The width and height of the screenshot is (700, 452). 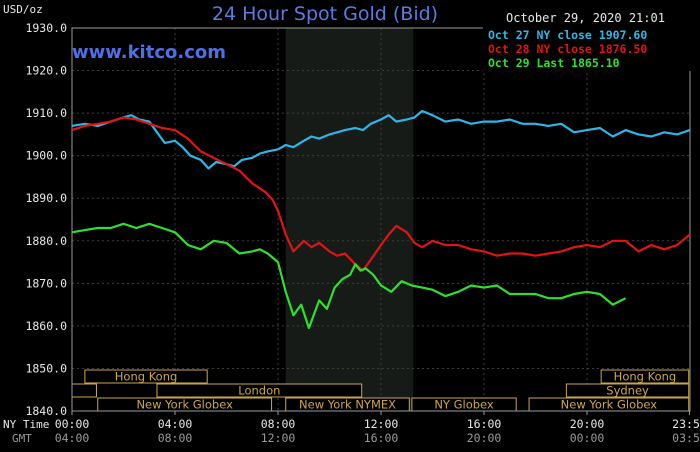 I want to click on legend-oct27: Oct 27 NY close 1907.60, so click(x=567, y=35).